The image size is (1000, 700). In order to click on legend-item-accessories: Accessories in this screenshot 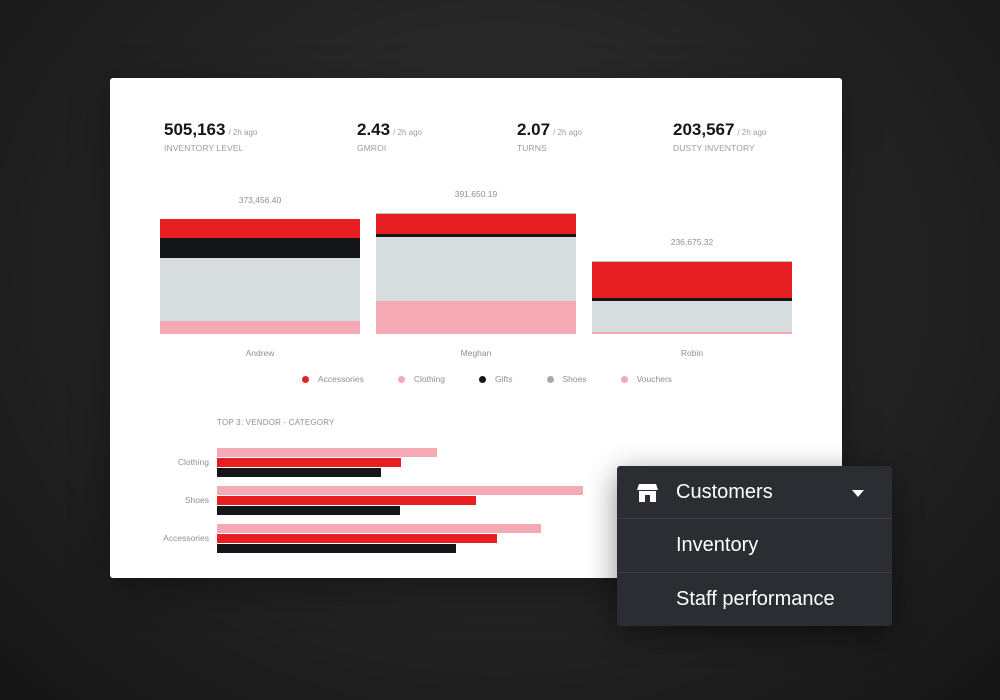, I will do `click(333, 379)`.